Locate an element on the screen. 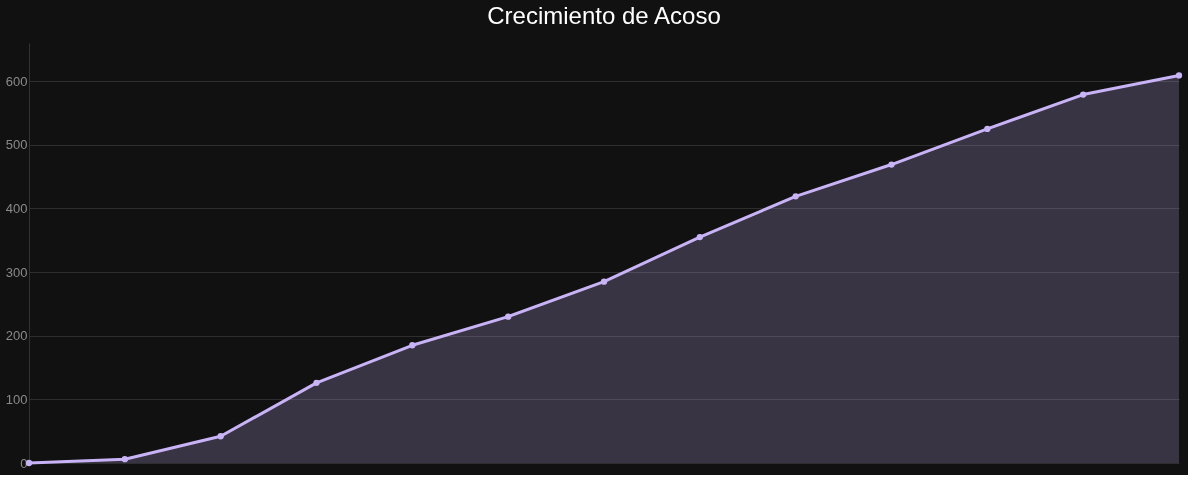 This screenshot has height=487, width=1200. y-tick-label: 200 is located at coordinates (16, 336).